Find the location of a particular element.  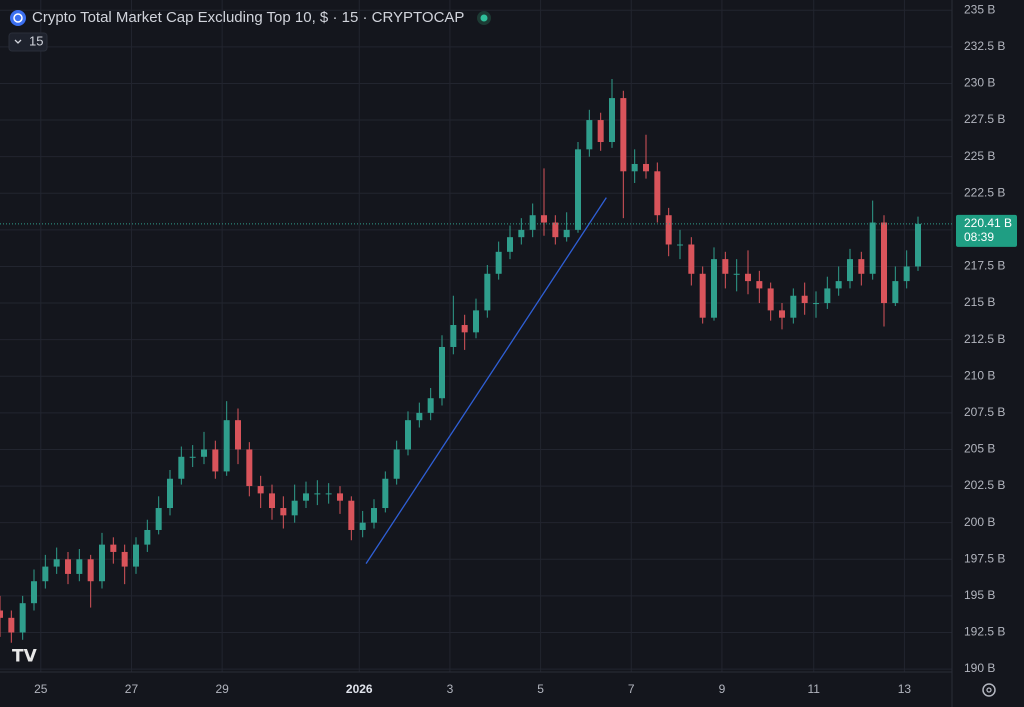

x-tick-label: 2026 is located at coordinates (359, 689).